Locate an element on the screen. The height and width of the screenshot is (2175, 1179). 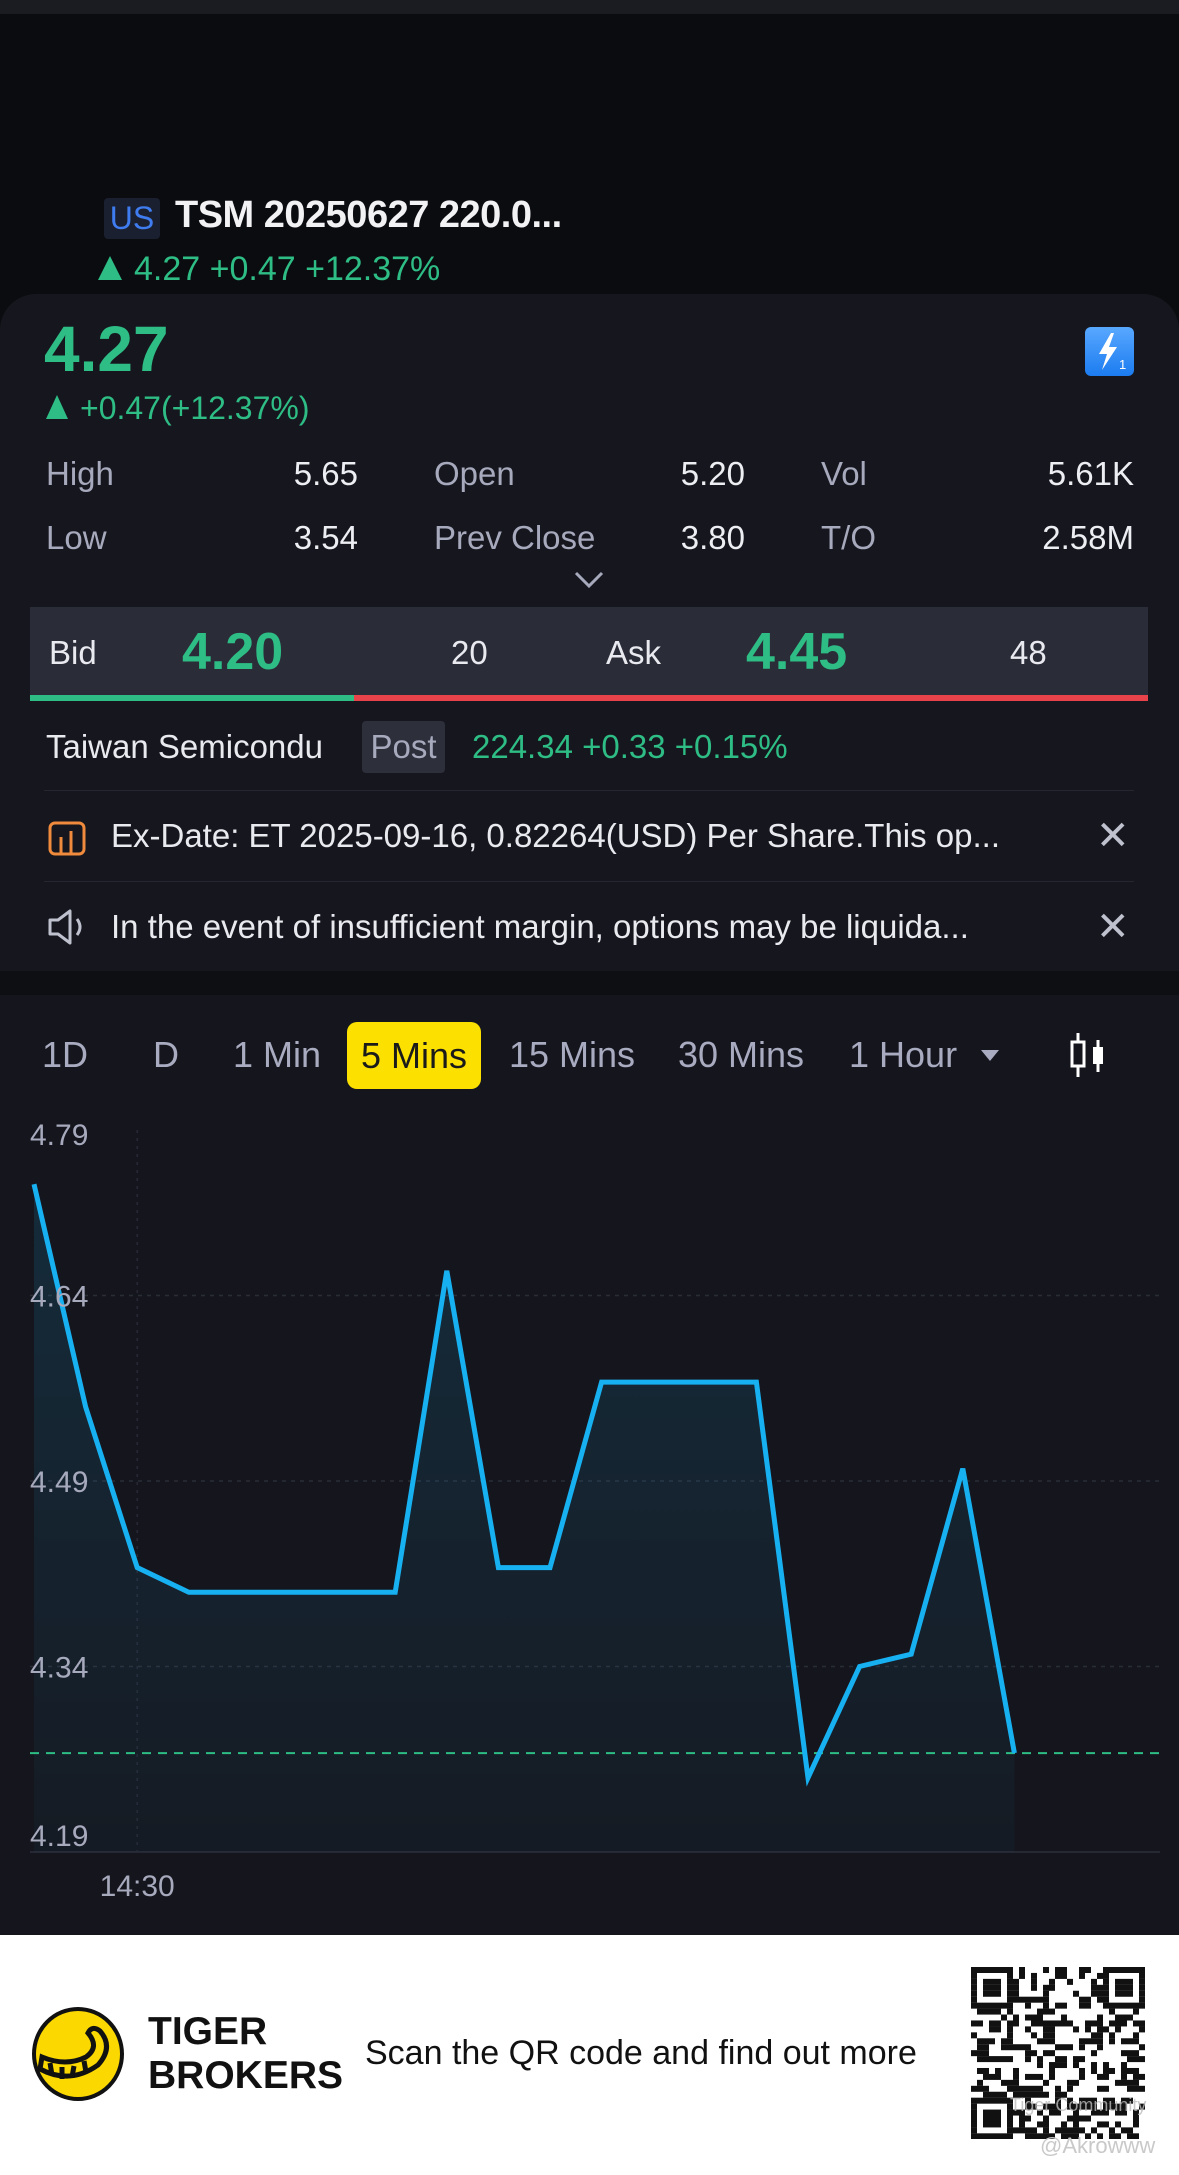
svg-text: 1 is located at coordinates (1122, 364).